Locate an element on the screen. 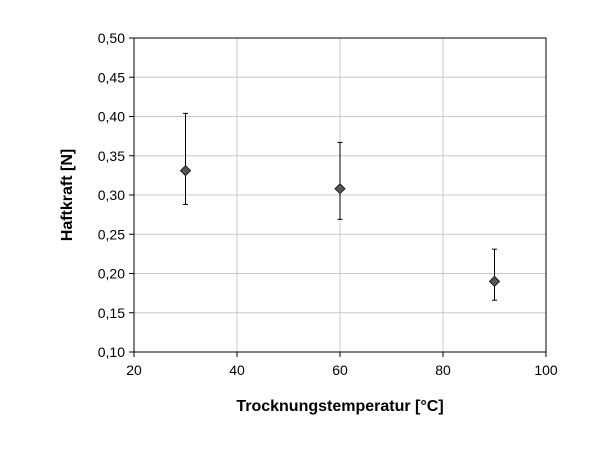 This screenshot has width=612, height=449. y-tick-label: 0,35 is located at coordinates (111, 156).